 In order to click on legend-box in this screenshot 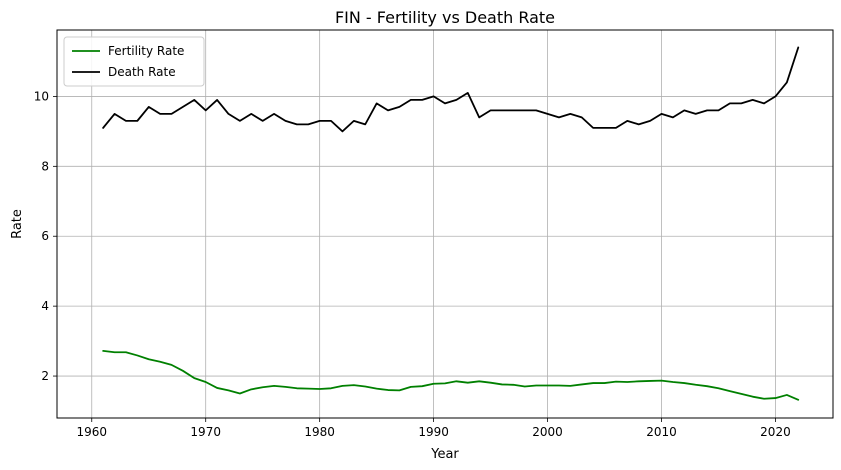, I will do `click(134, 61)`.